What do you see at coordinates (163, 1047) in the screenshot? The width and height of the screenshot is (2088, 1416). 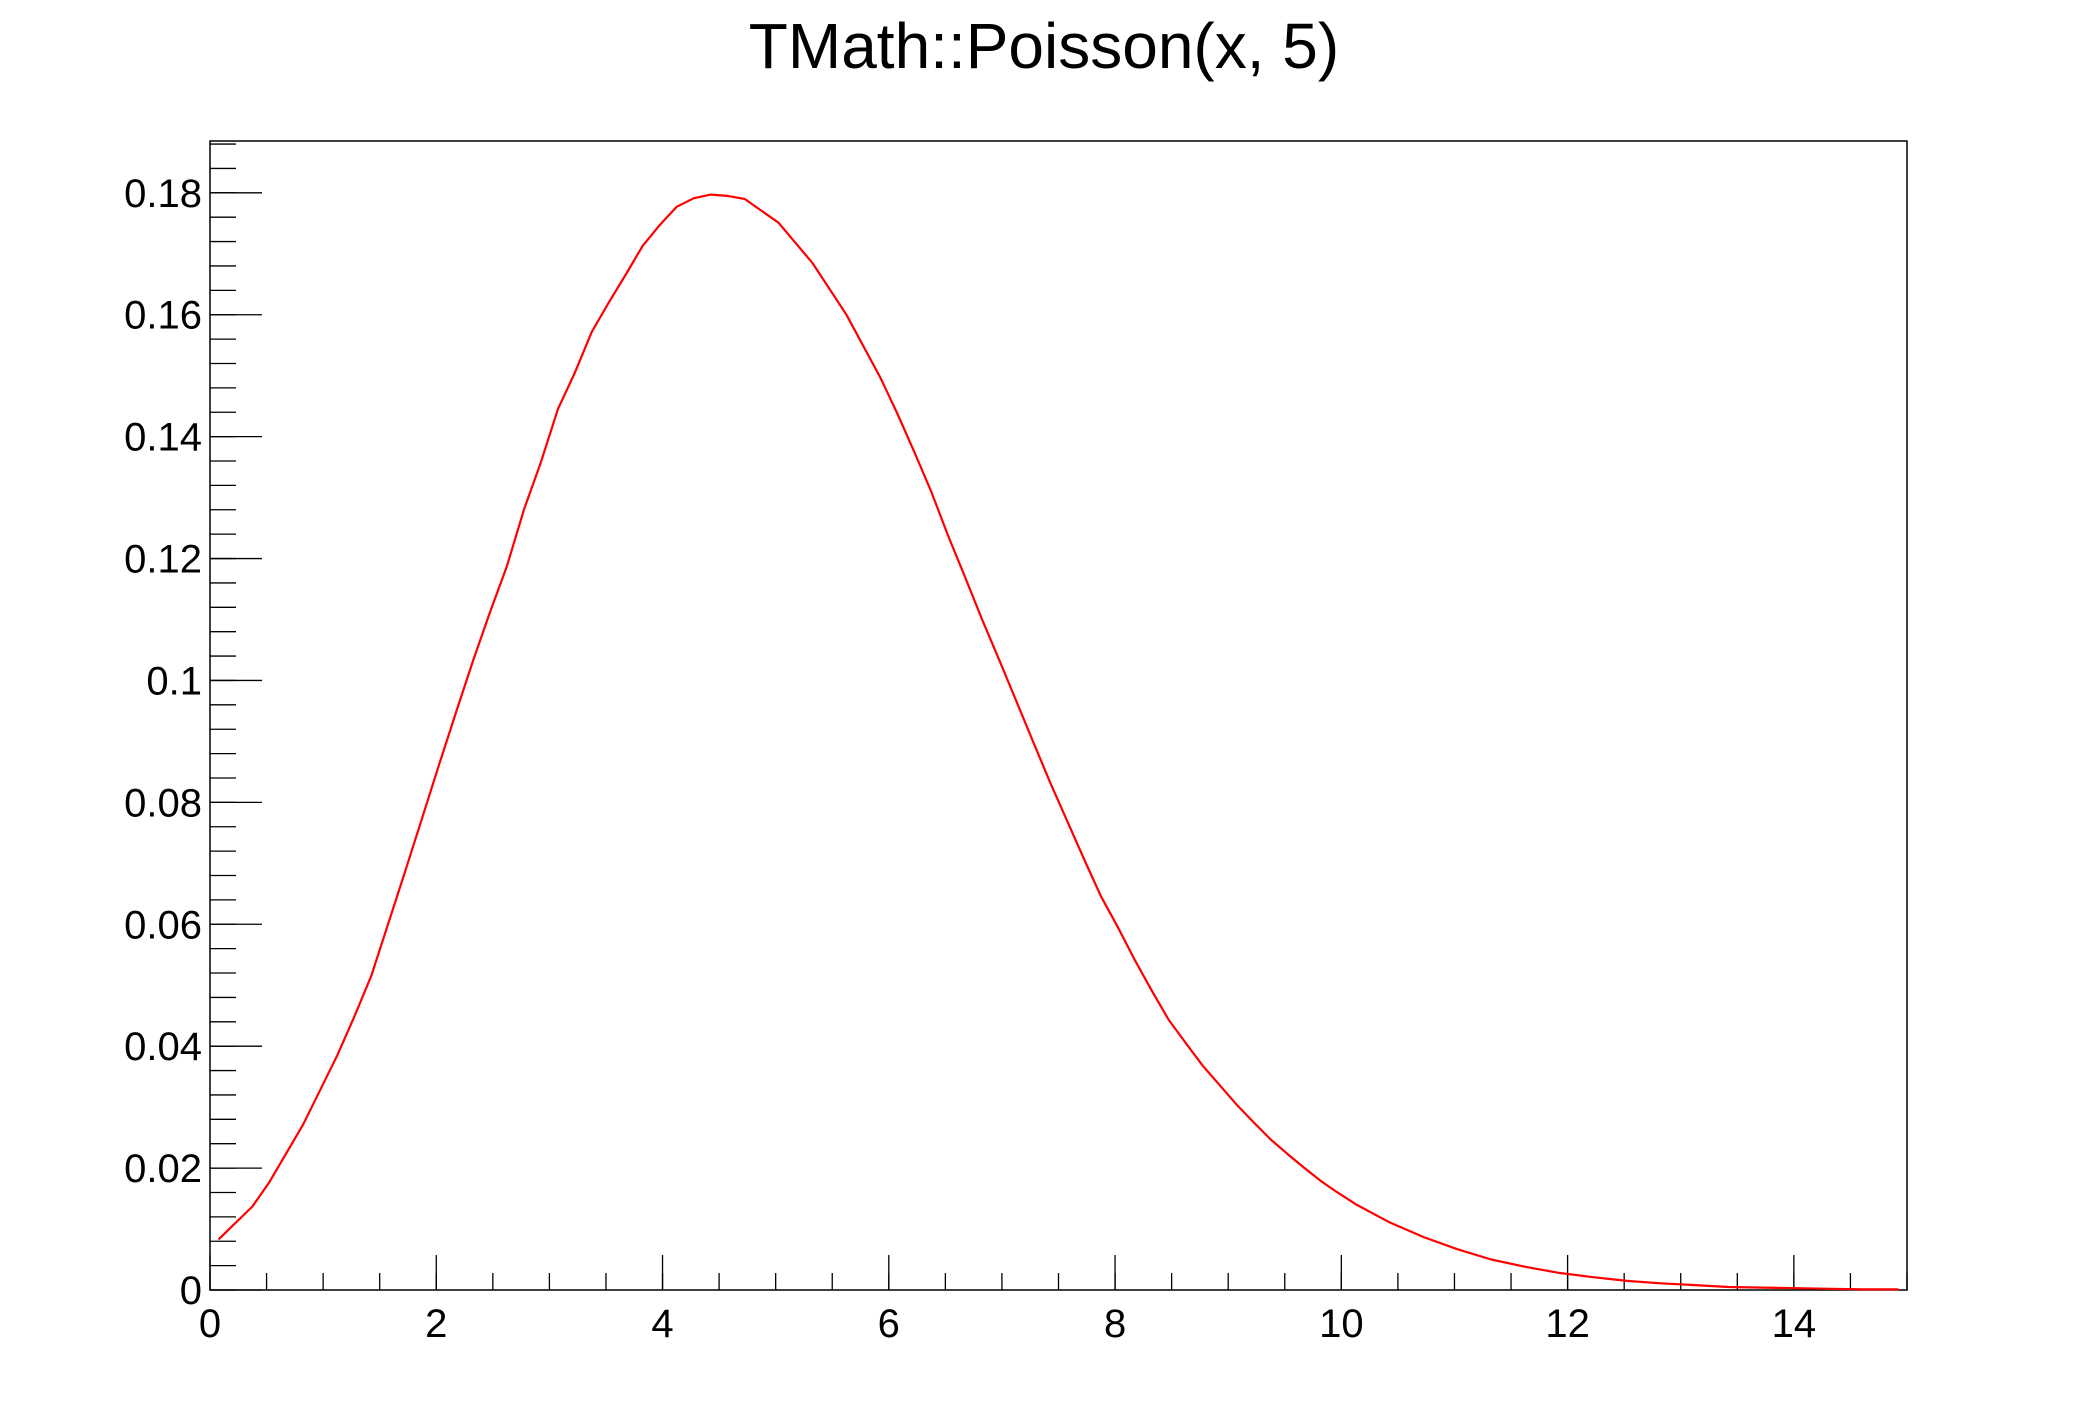 I see `y-tick-label: 0.04` at bounding box center [163, 1047].